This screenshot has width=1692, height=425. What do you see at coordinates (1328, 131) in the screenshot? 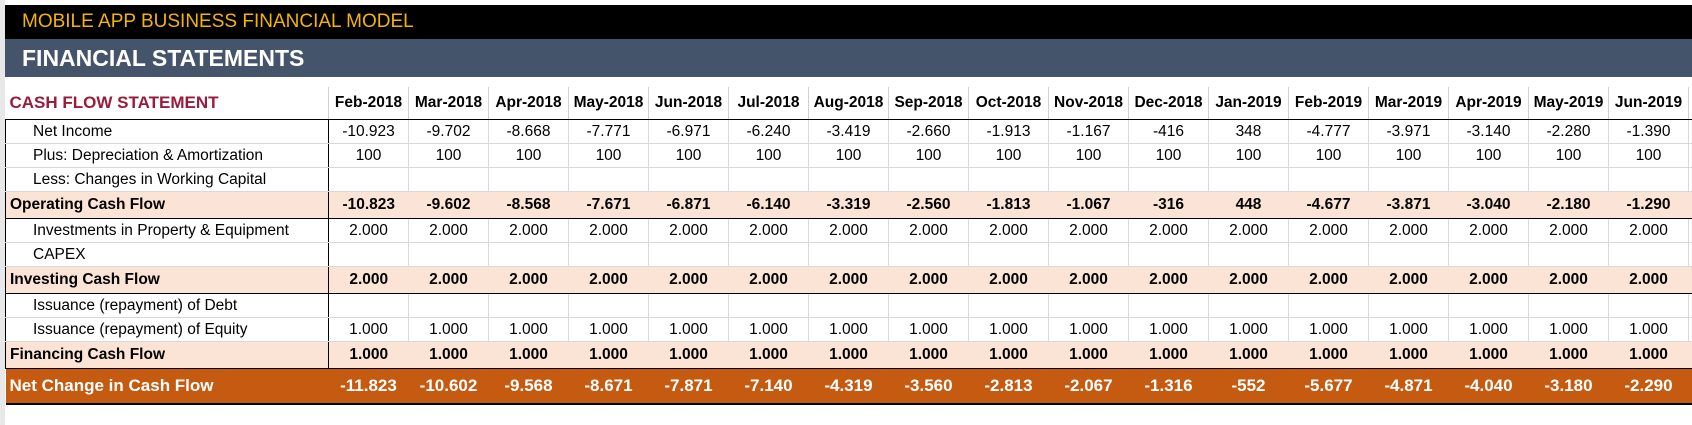
I see `value-cell: -4.777` at bounding box center [1328, 131].